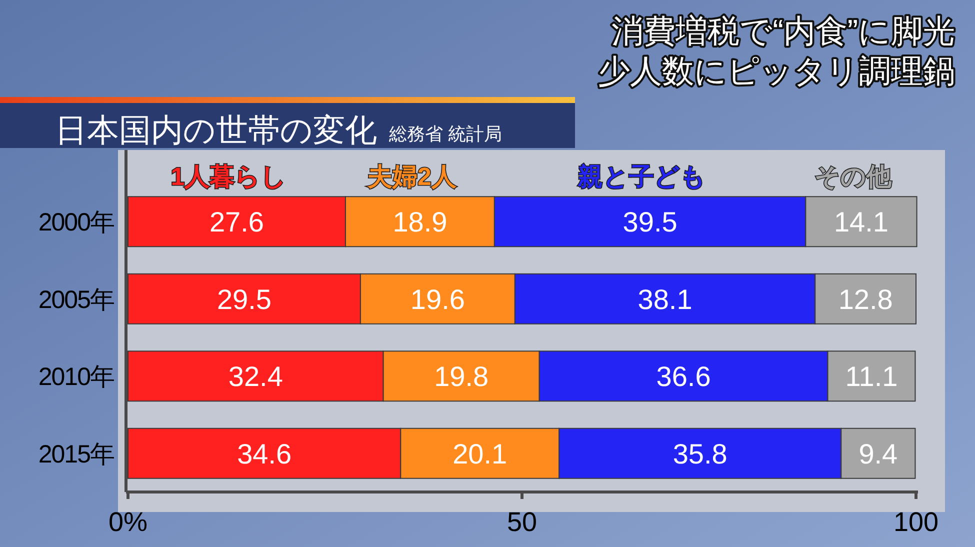 Image resolution: width=975 pixels, height=547 pixels. I want to click on category-label: 2005年, so click(76, 300).